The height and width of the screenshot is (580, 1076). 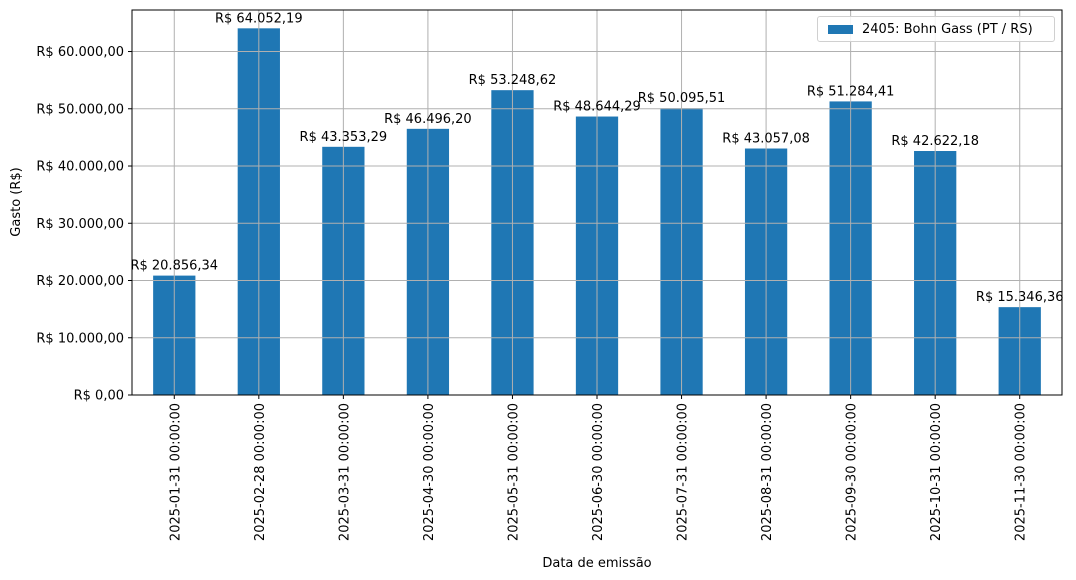 I want to click on y-tick-label: R$ 40.000,00, so click(x=80, y=167).